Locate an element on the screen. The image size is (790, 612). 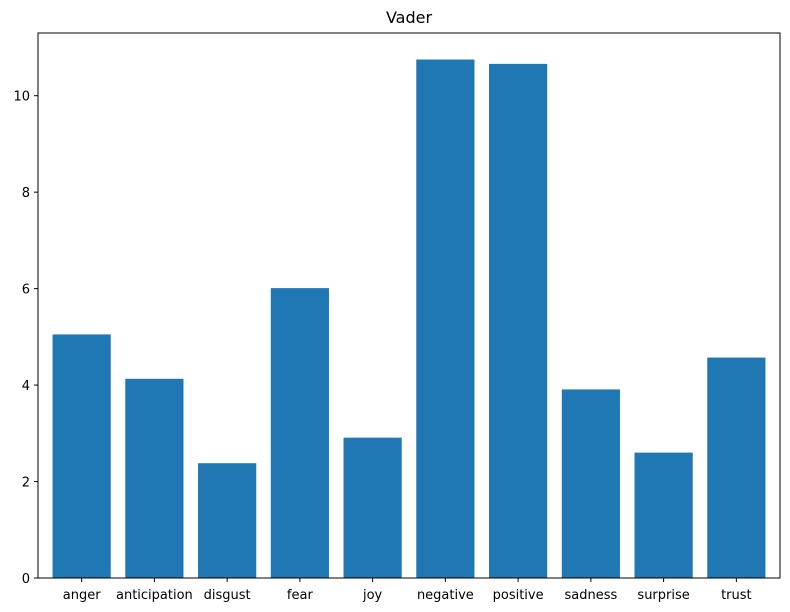
y-tick-label: 2 is located at coordinates (26, 483).